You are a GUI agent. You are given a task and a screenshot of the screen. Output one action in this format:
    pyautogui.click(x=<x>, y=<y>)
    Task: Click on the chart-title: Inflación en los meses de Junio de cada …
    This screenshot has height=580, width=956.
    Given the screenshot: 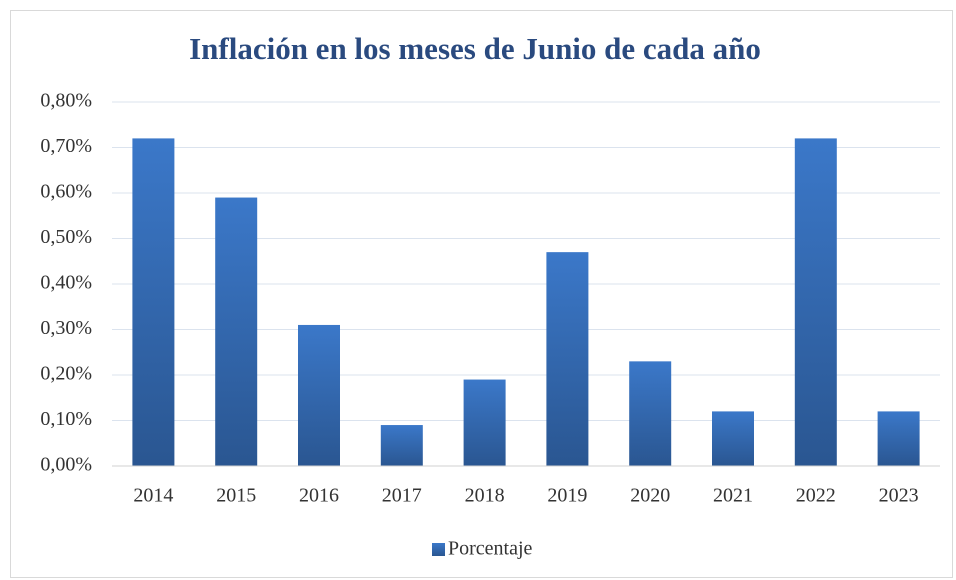 What is the action you would take?
    pyautogui.click(x=475, y=48)
    